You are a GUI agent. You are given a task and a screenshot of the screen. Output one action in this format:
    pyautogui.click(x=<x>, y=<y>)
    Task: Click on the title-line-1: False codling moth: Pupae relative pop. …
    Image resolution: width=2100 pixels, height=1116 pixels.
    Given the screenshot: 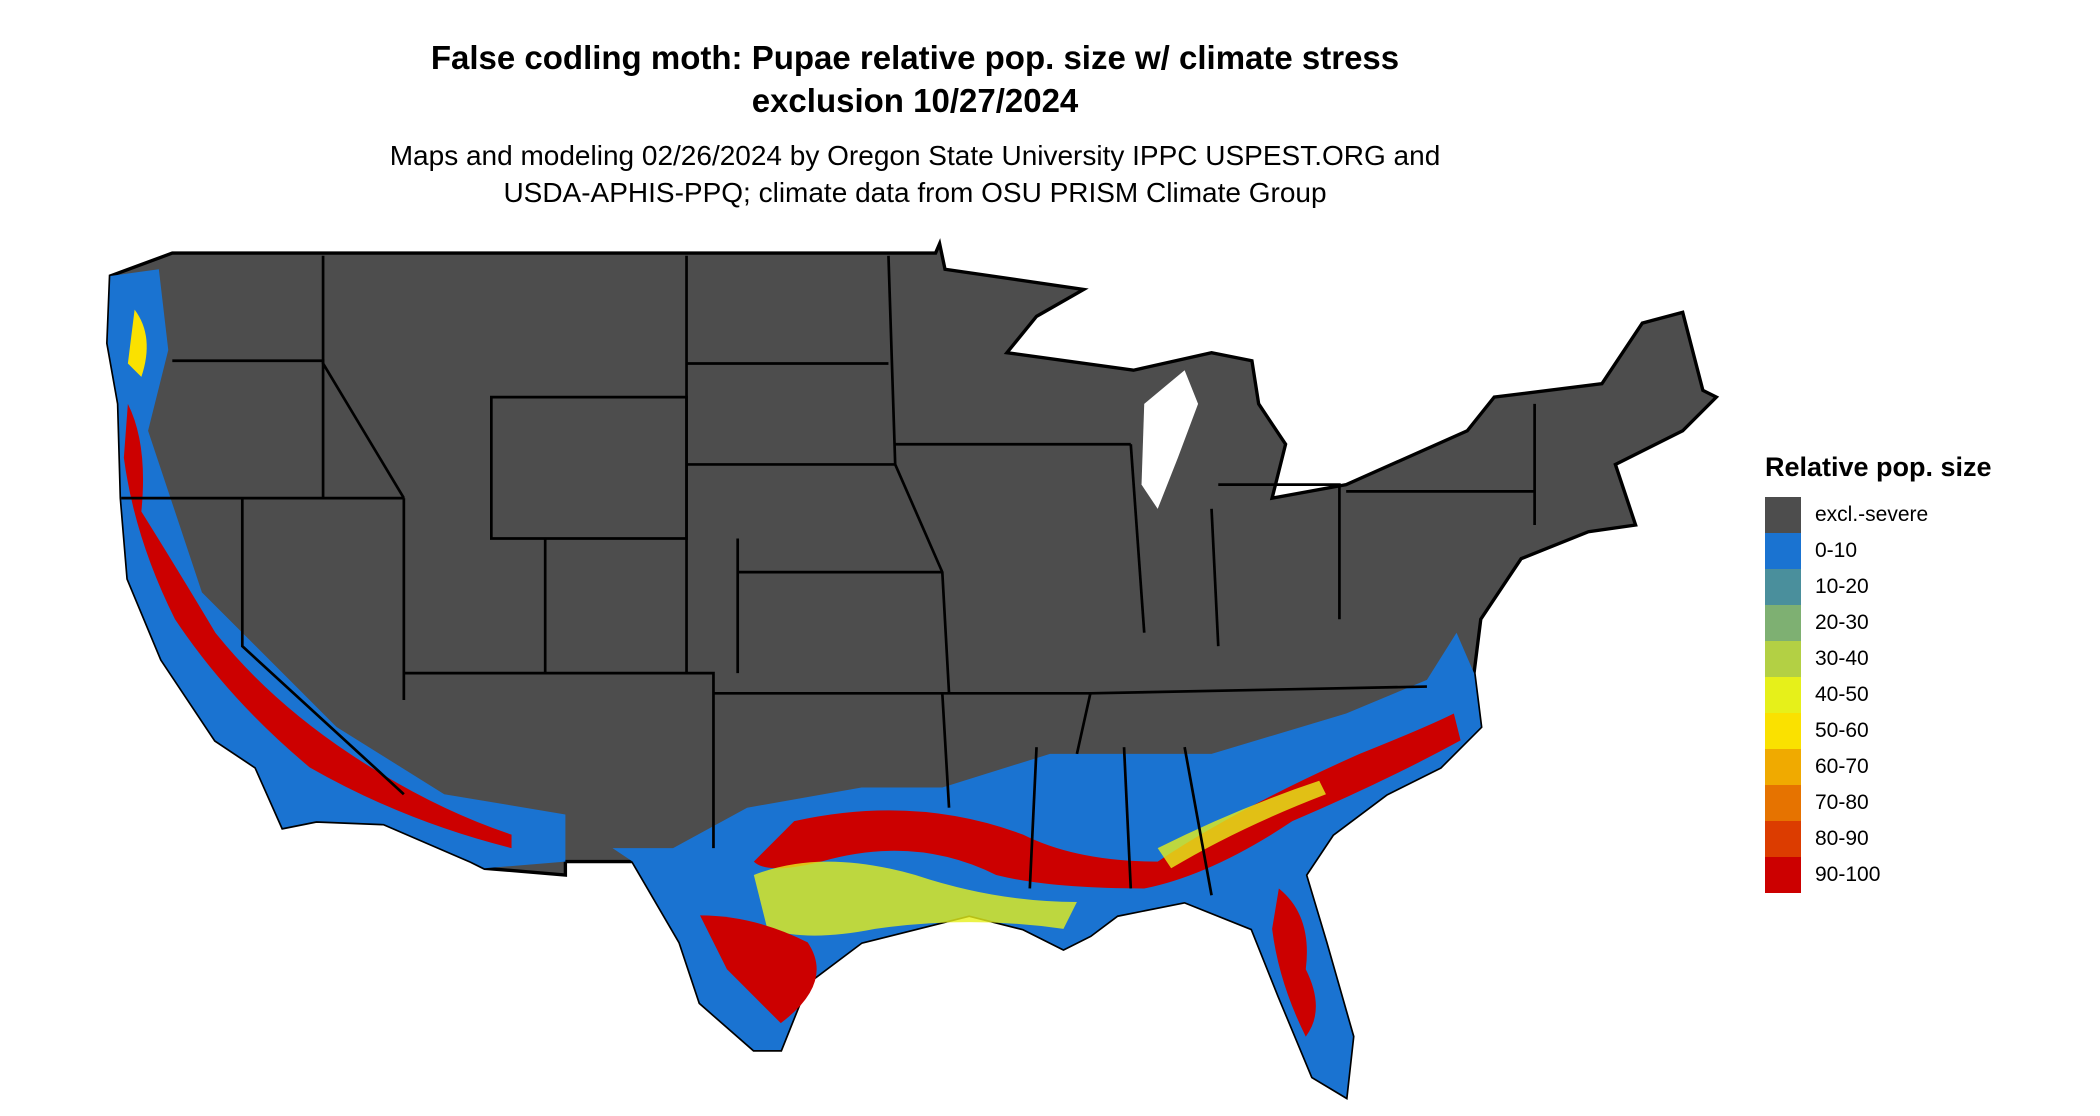 What is the action you would take?
    pyautogui.click(x=915, y=57)
    